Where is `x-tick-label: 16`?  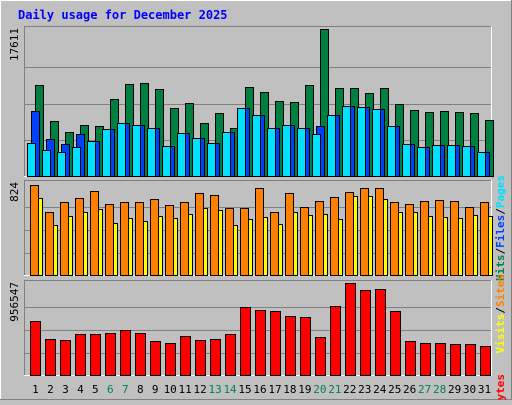
x-tick-label: 16 is located at coordinates (259, 389).